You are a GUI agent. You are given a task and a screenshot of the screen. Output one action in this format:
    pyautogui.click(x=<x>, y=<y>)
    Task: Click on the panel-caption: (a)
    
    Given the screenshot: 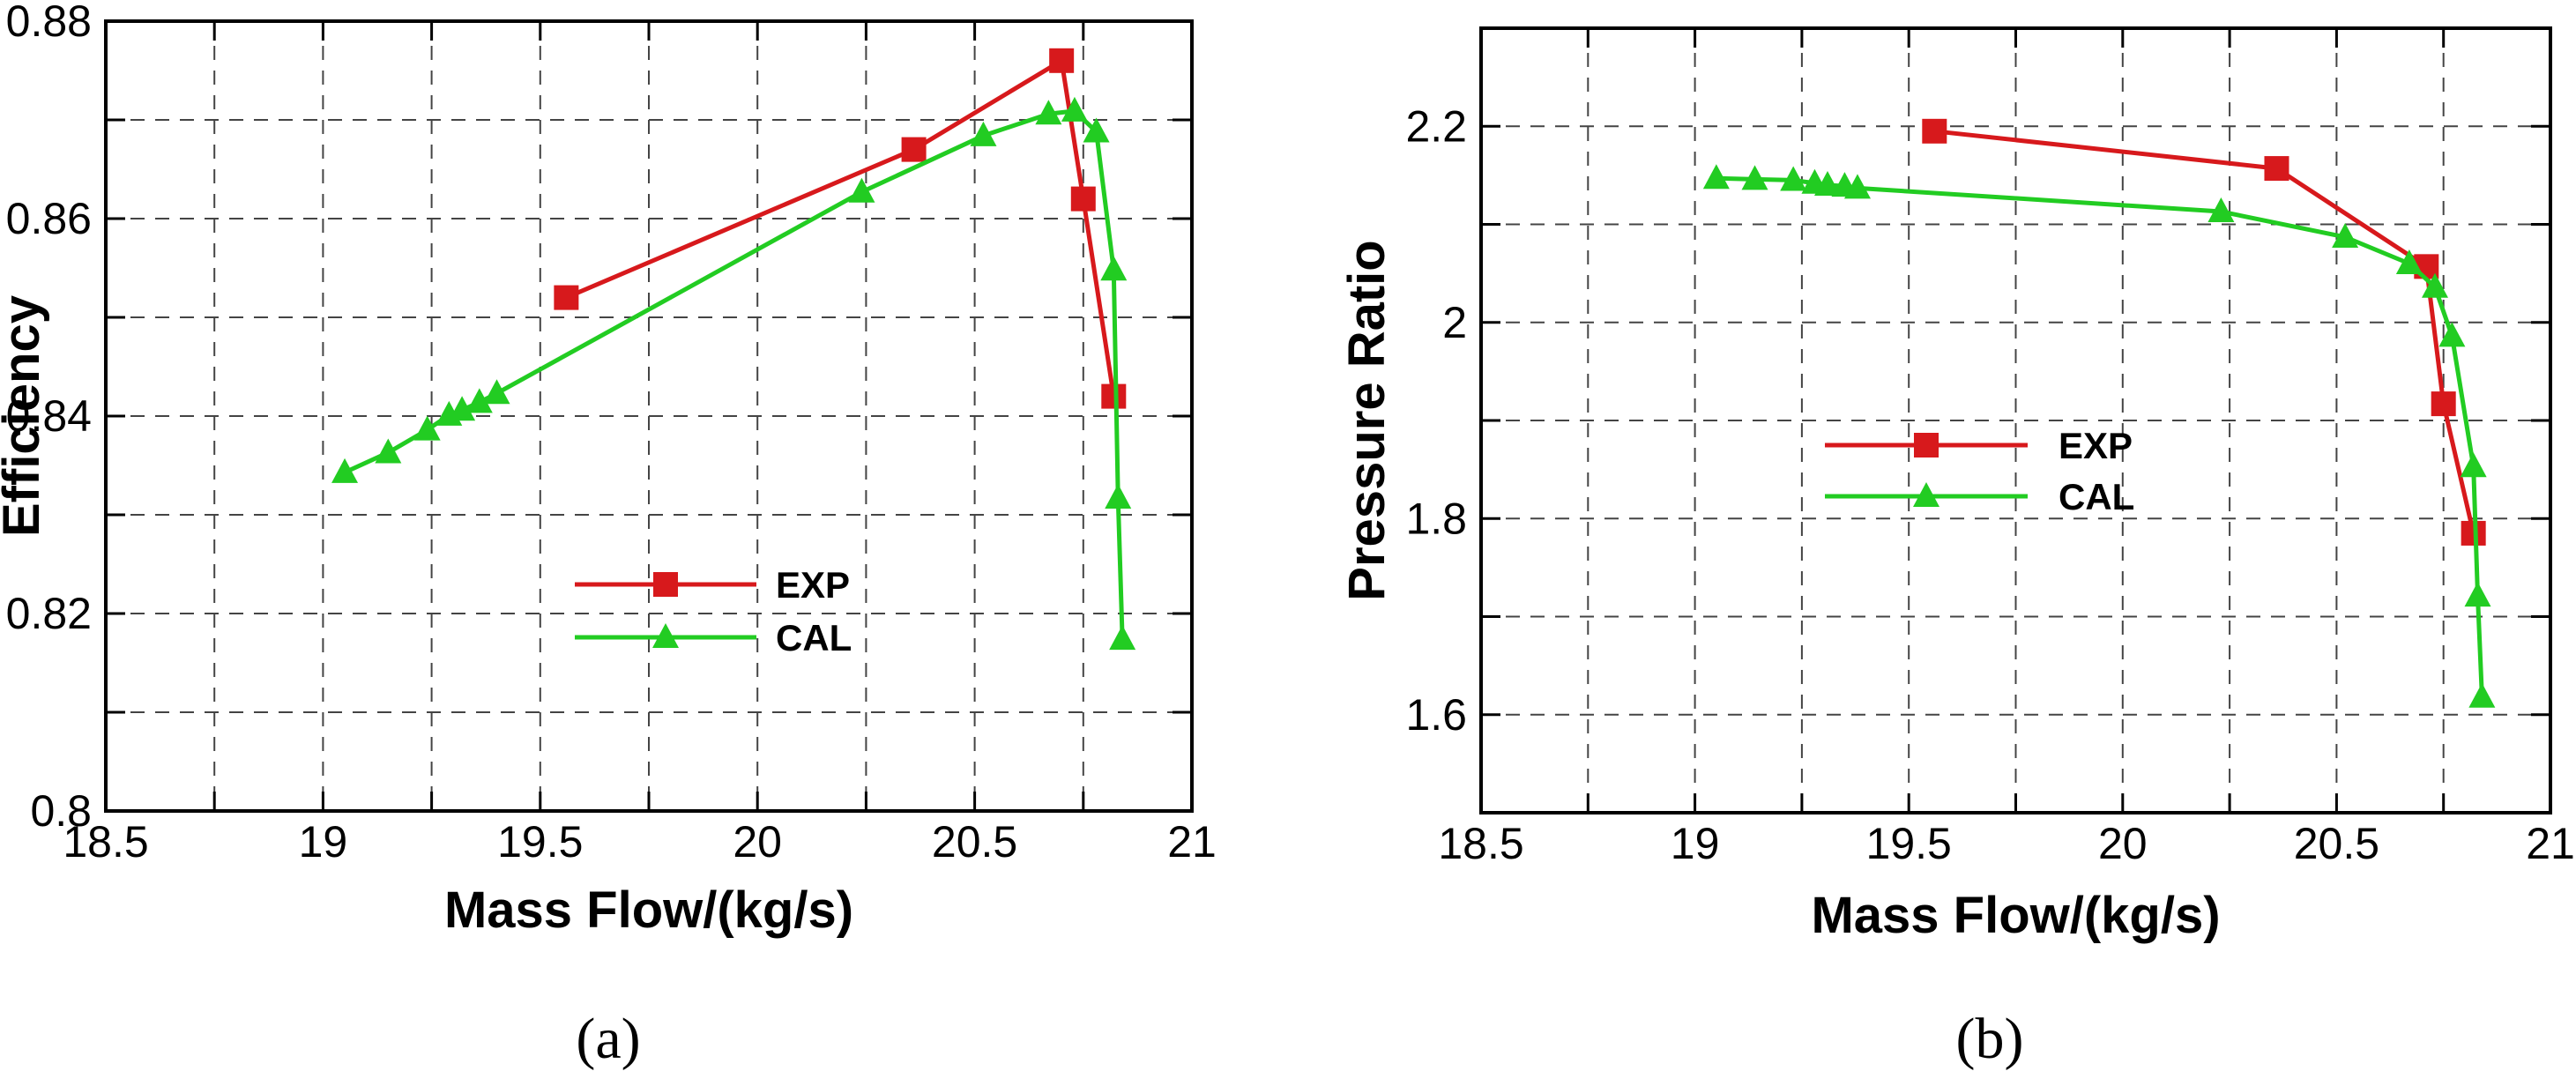 What is the action you would take?
    pyautogui.click(x=608, y=1039)
    